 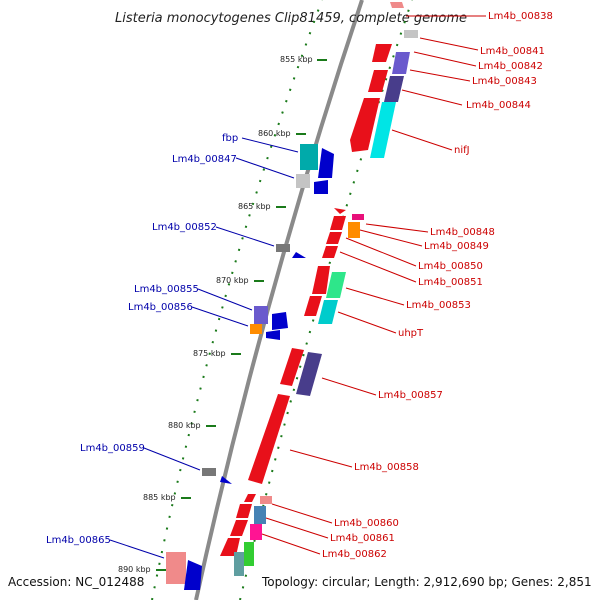 What do you see at coordinates (232, 280) in the screenshot?
I see `tick-label-870: 870 kbp` at bounding box center [232, 280].